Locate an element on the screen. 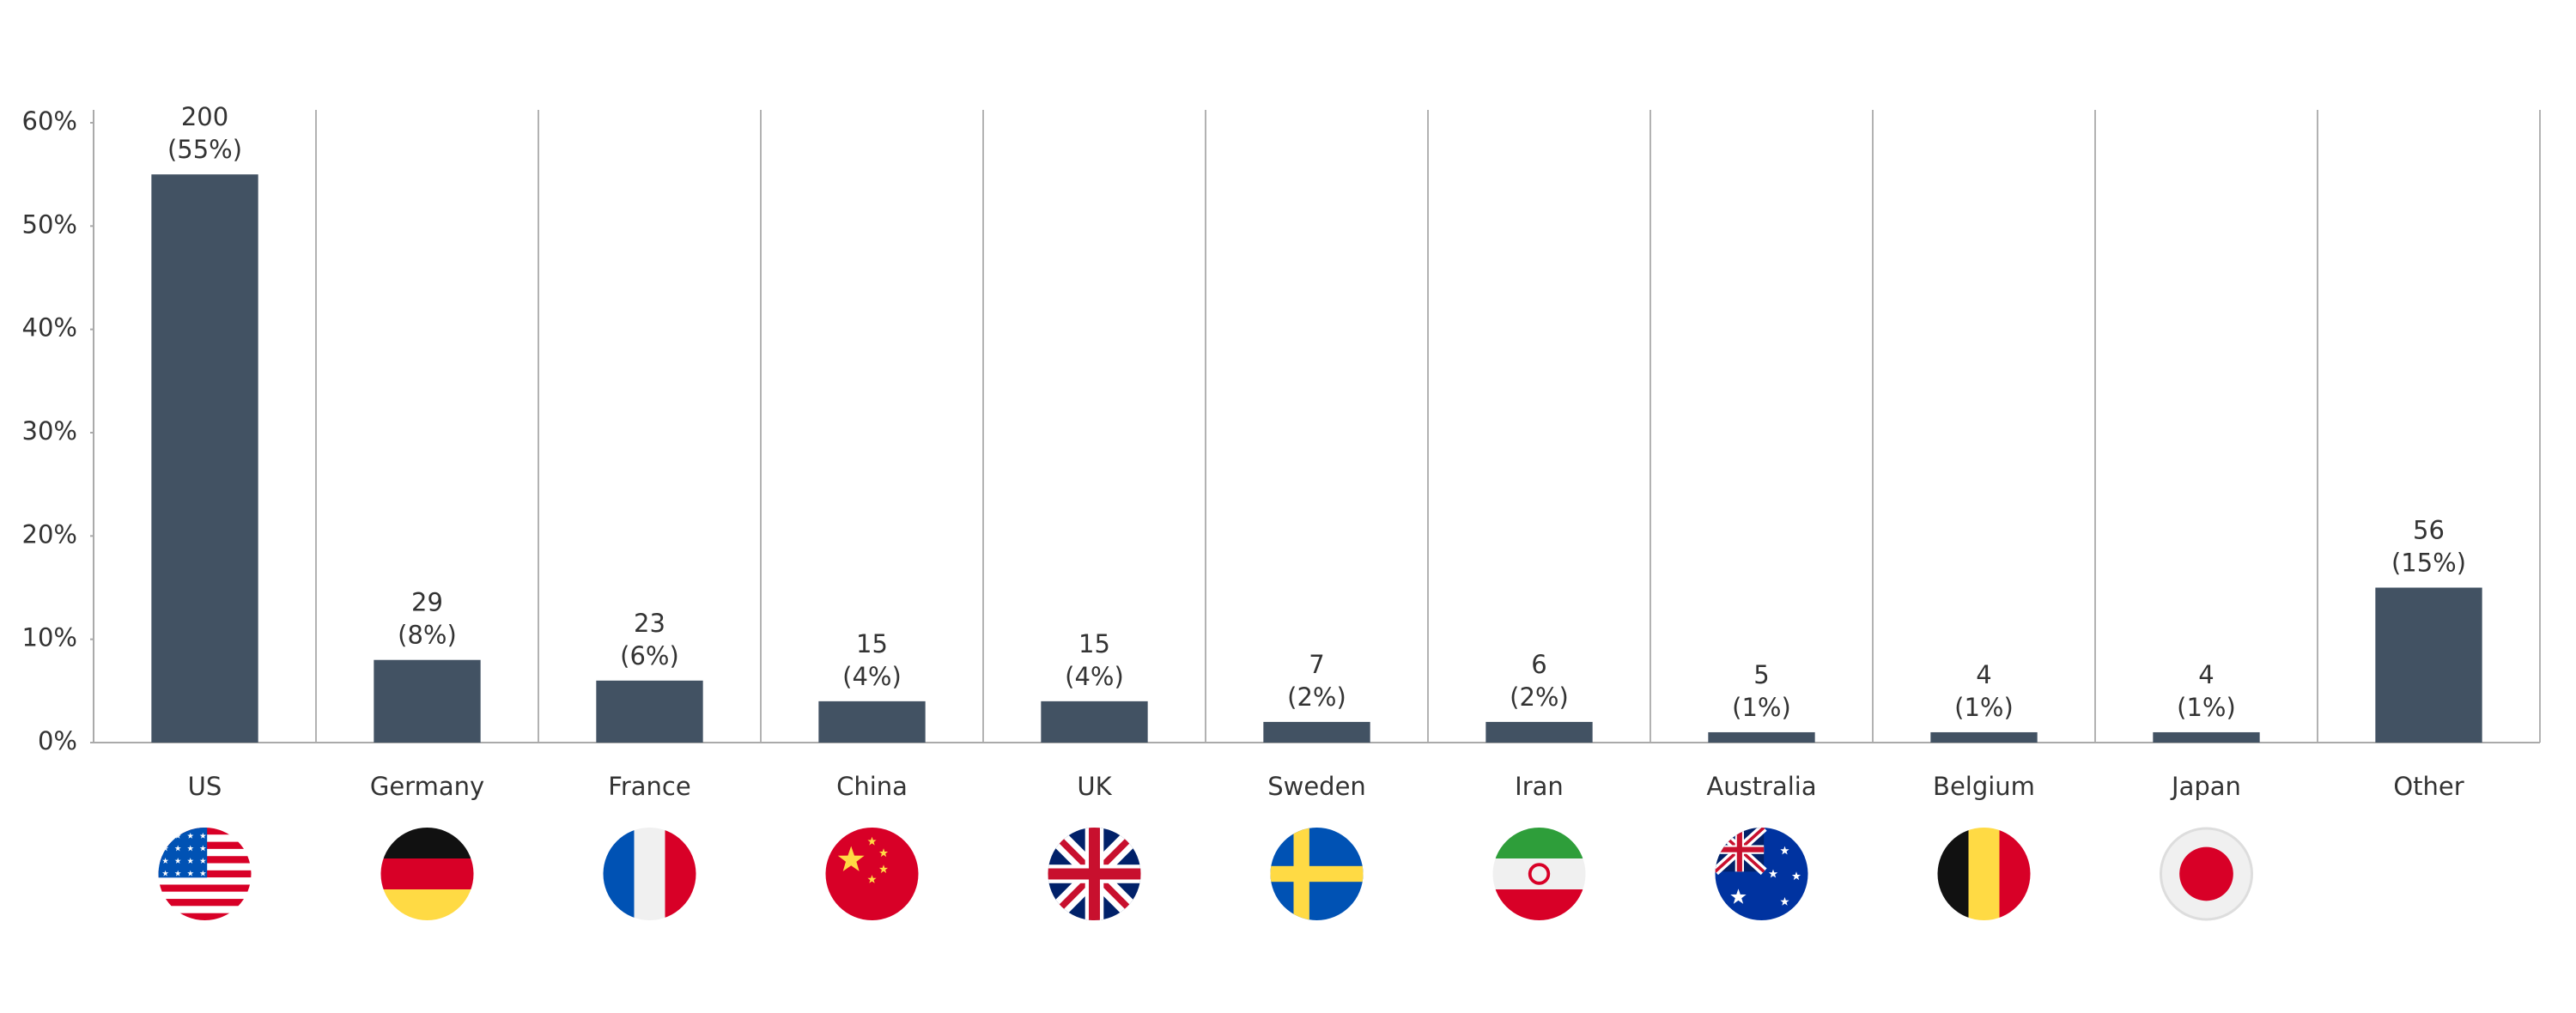 This screenshot has width=2576, height=1013. count-label: 4 is located at coordinates (1983, 674).